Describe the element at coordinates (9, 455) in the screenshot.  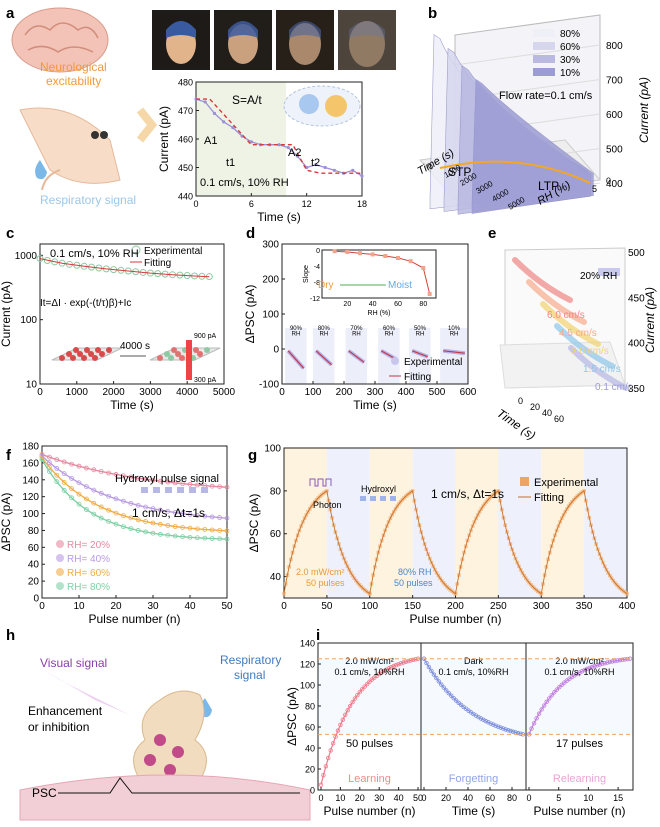
I see `panel-label-f: f` at that location.